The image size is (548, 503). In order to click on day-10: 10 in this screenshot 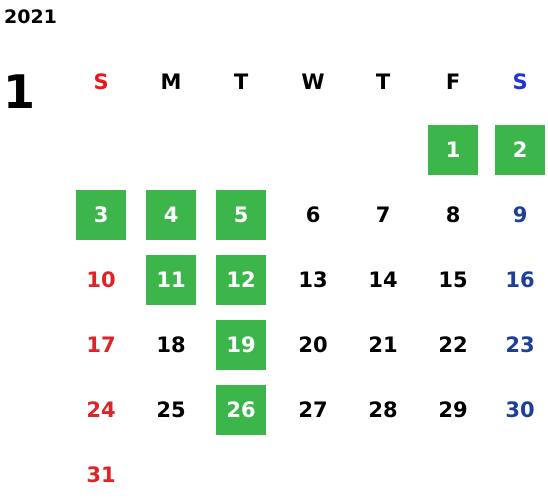, I will do `click(101, 280)`.